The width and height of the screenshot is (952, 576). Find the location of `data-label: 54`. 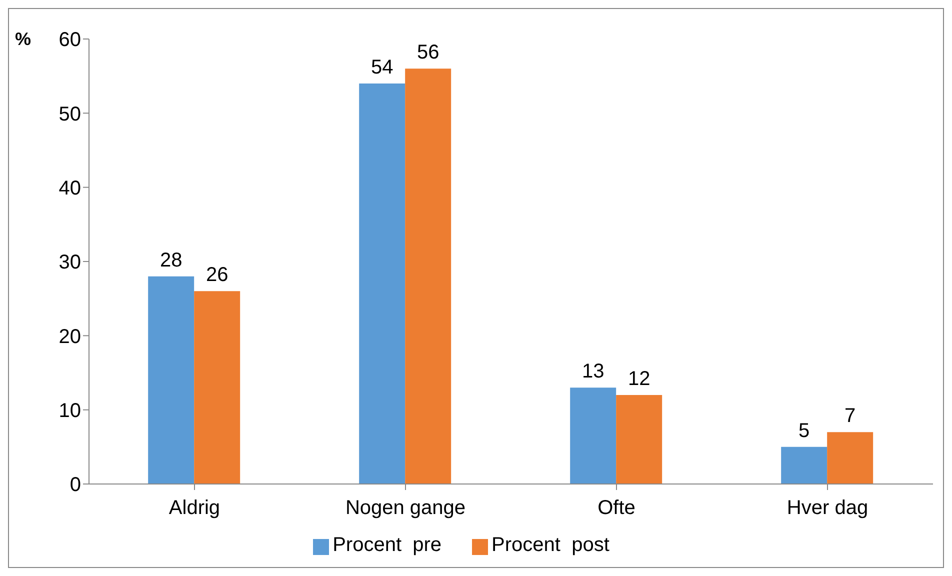

data-label: 54 is located at coordinates (382, 67).